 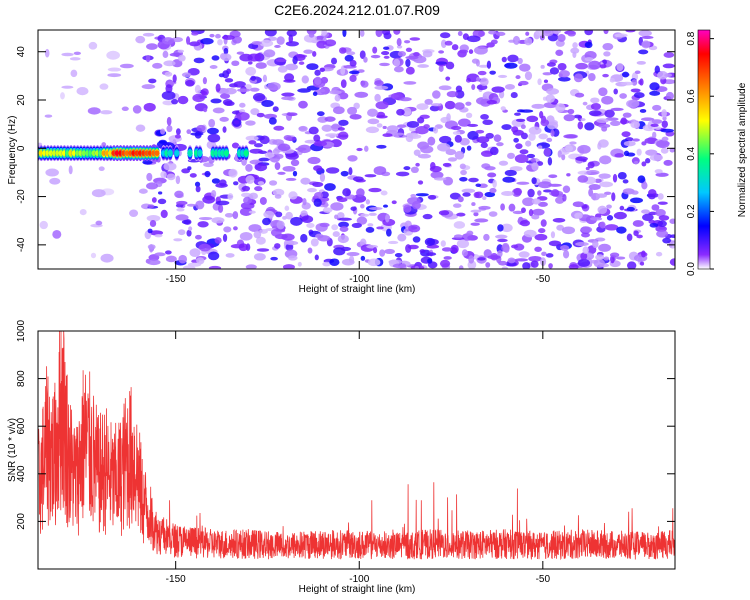 What do you see at coordinates (176, 579) in the screenshot?
I see `snr-x-tick-label: -150` at bounding box center [176, 579].